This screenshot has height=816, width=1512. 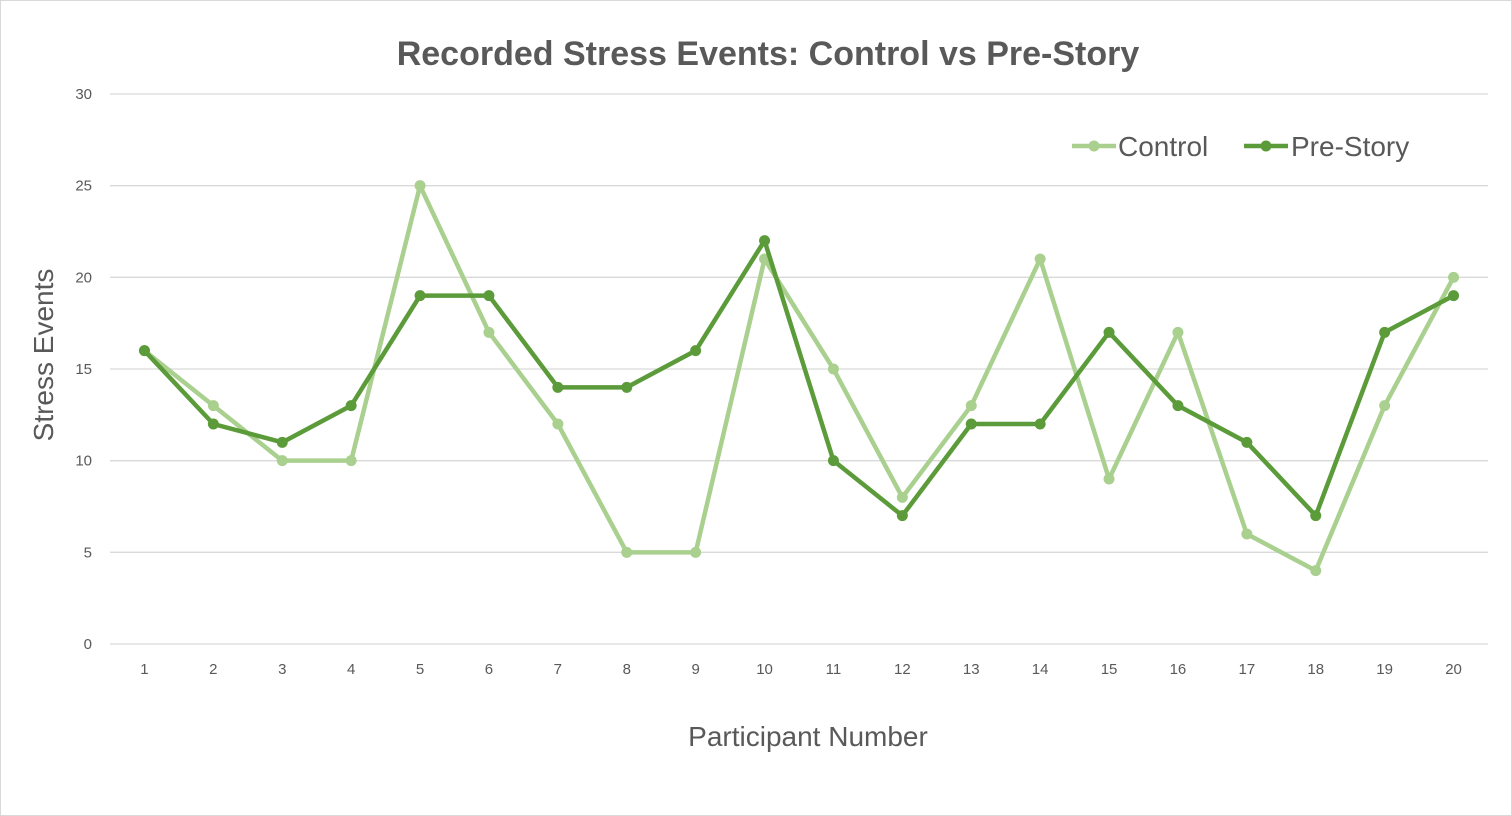 I want to click on x-tick-label: 14, so click(x=1040, y=669).